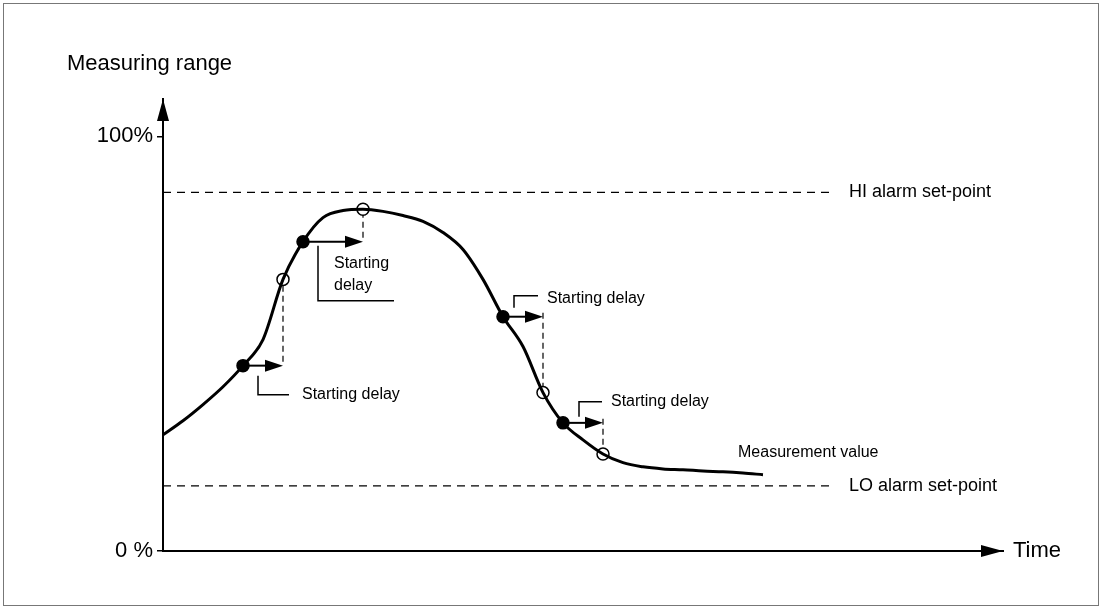  What do you see at coordinates (920, 191) in the screenshot?
I see `ref-line-label: HI alarm set-point` at bounding box center [920, 191].